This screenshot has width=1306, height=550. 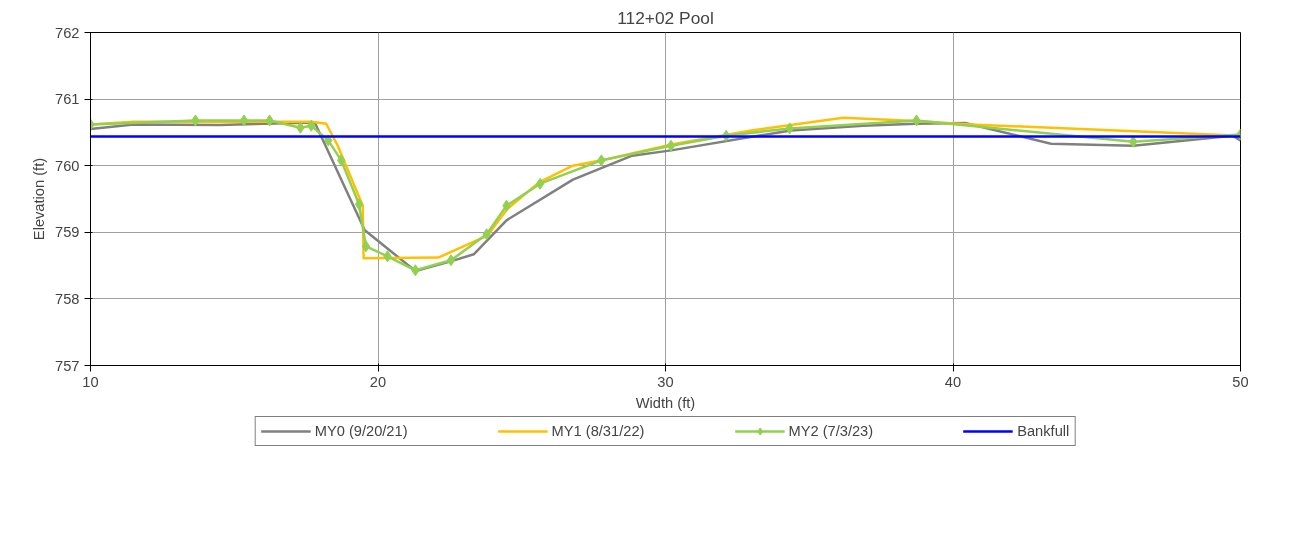 I want to click on y-tick-label: 762, so click(x=67, y=32).